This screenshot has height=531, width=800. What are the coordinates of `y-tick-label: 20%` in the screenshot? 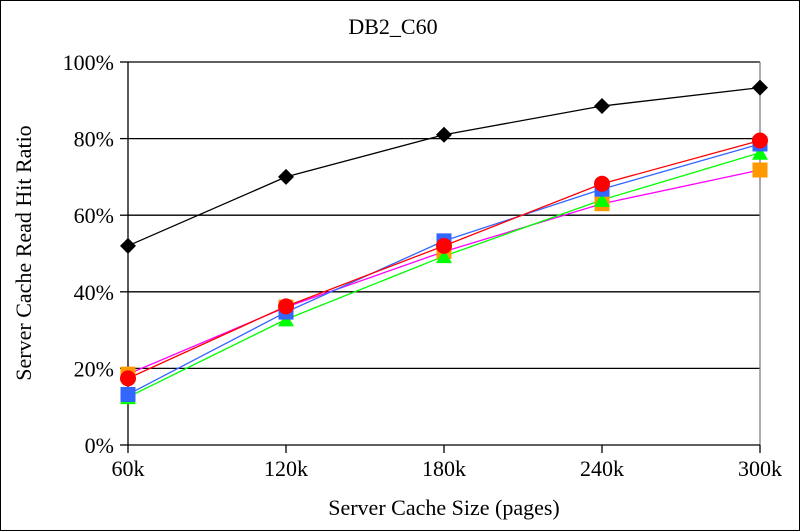 It's located at (94, 368).